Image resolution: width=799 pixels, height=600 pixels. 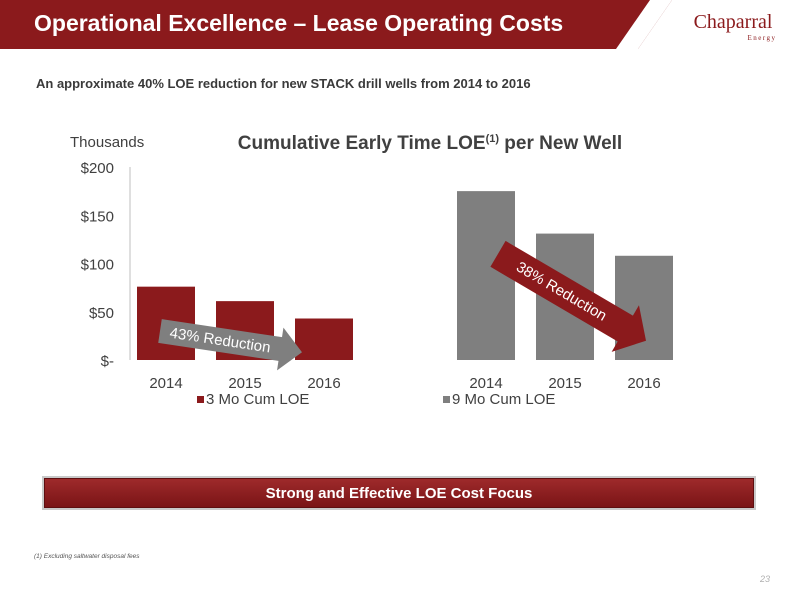 What do you see at coordinates (230, 345) in the screenshot?
I see `reduction-3mo-arrow` at bounding box center [230, 345].